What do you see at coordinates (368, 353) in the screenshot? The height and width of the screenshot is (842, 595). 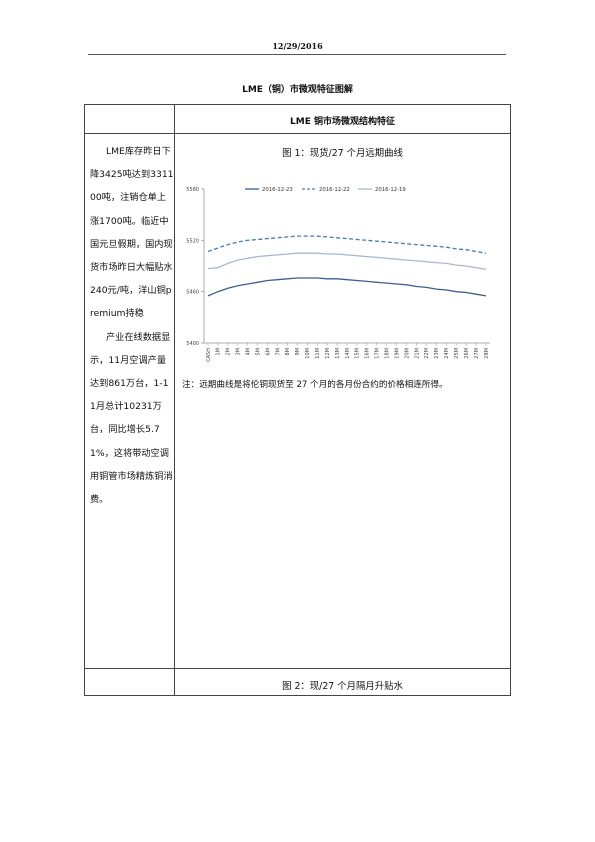 I see `x-tick-label: 16M` at bounding box center [368, 353].